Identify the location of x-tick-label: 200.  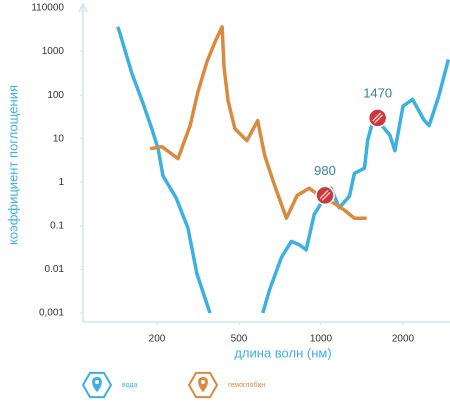
(157, 339).